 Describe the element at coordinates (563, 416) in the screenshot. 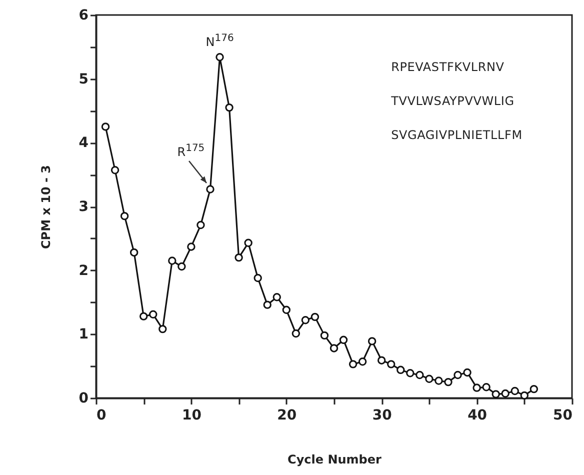

I see `x-tick-label: 50` at that location.